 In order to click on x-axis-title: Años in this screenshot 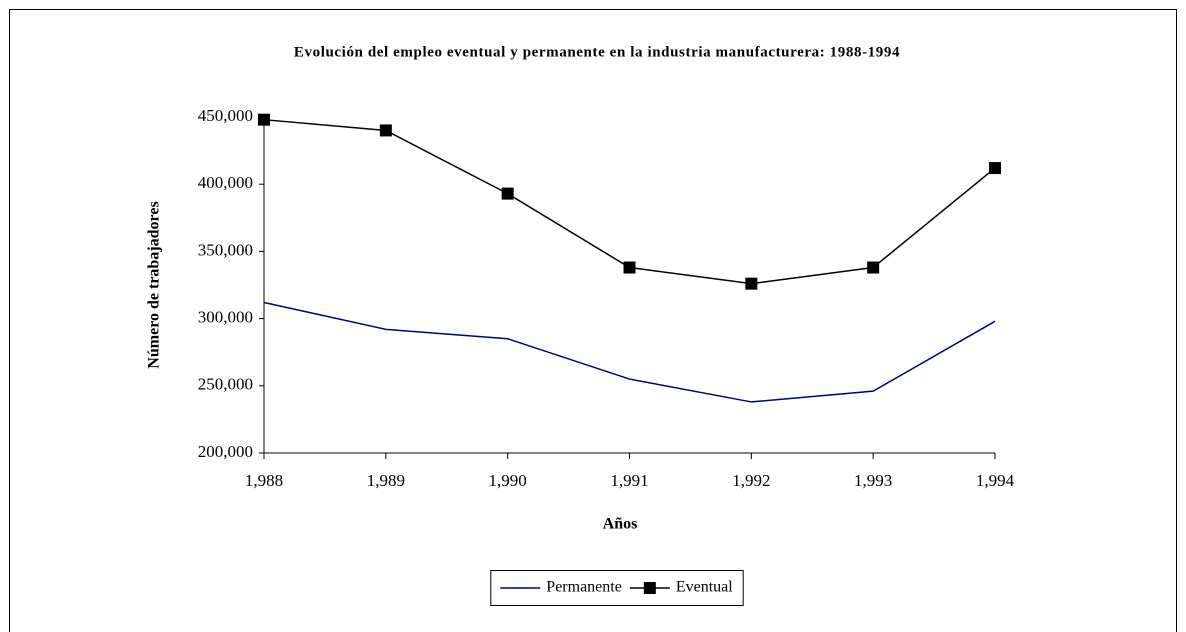, I will do `click(620, 524)`.